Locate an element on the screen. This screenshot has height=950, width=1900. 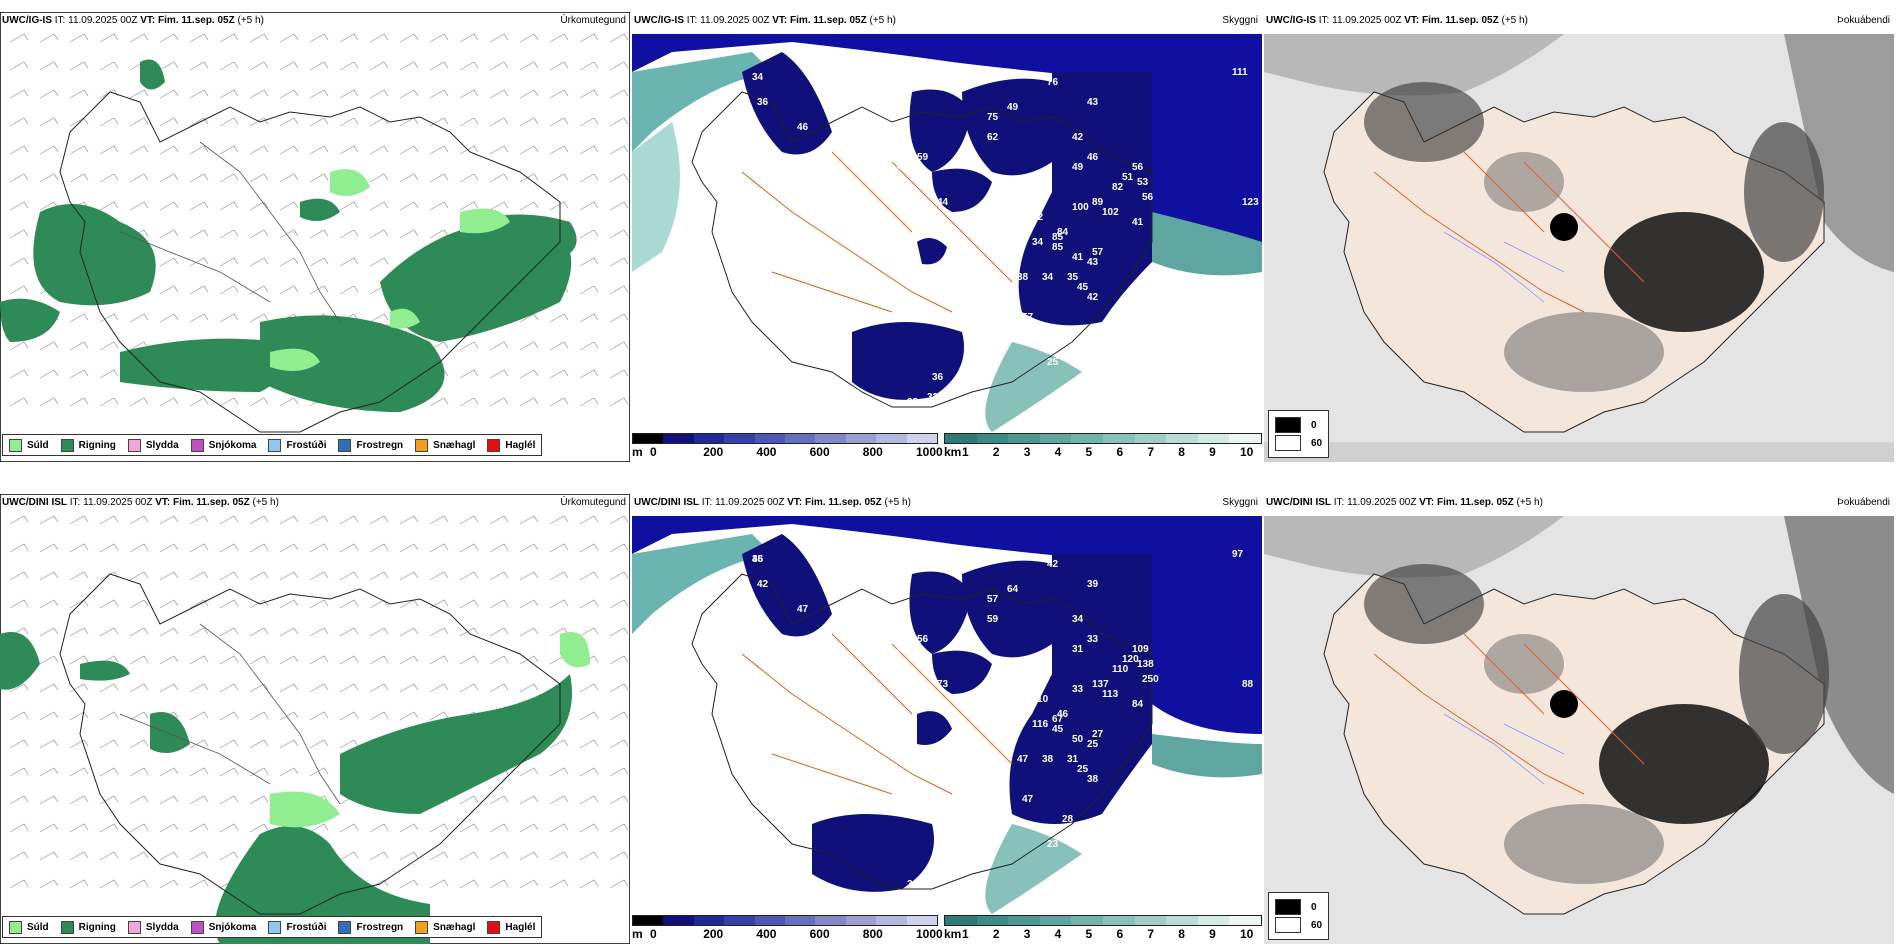
cloud-value-label: 109 is located at coordinates (1140, 649).